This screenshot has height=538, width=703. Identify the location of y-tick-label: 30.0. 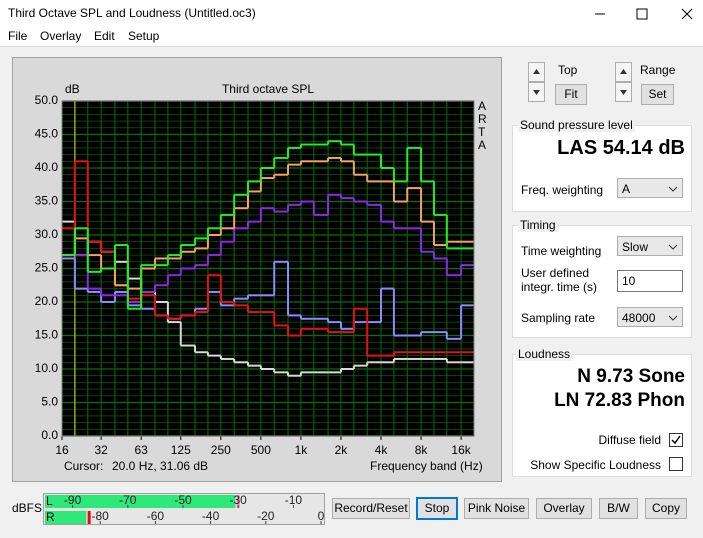
(47, 234).